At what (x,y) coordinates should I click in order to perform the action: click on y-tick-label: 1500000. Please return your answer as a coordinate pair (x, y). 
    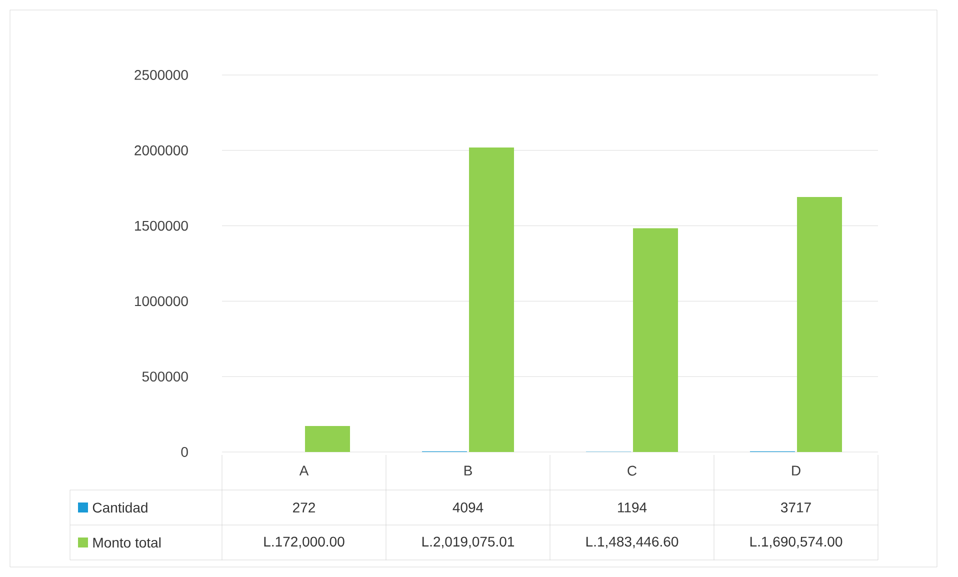
    Looking at the image, I should click on (161, 225).